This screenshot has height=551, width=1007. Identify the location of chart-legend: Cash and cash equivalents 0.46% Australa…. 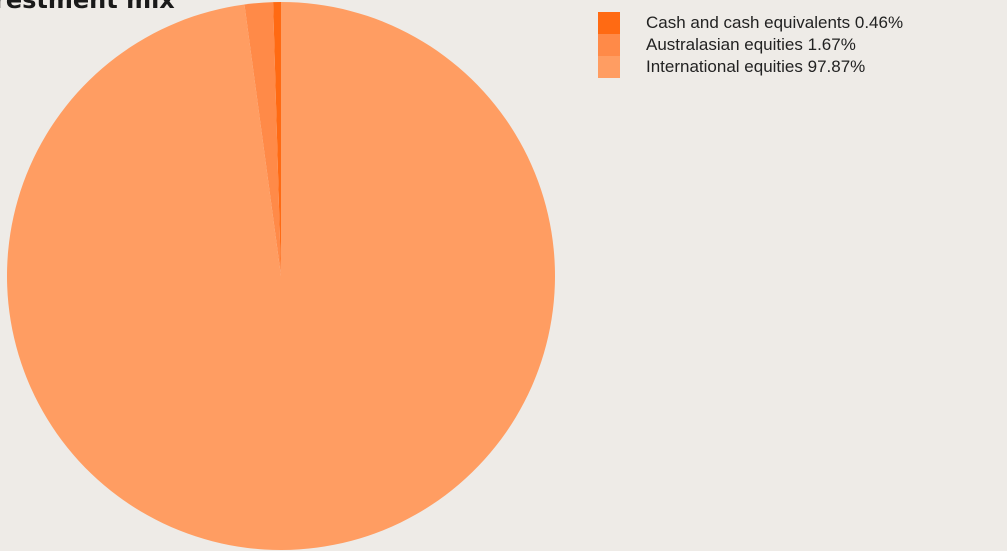
(750, 44).